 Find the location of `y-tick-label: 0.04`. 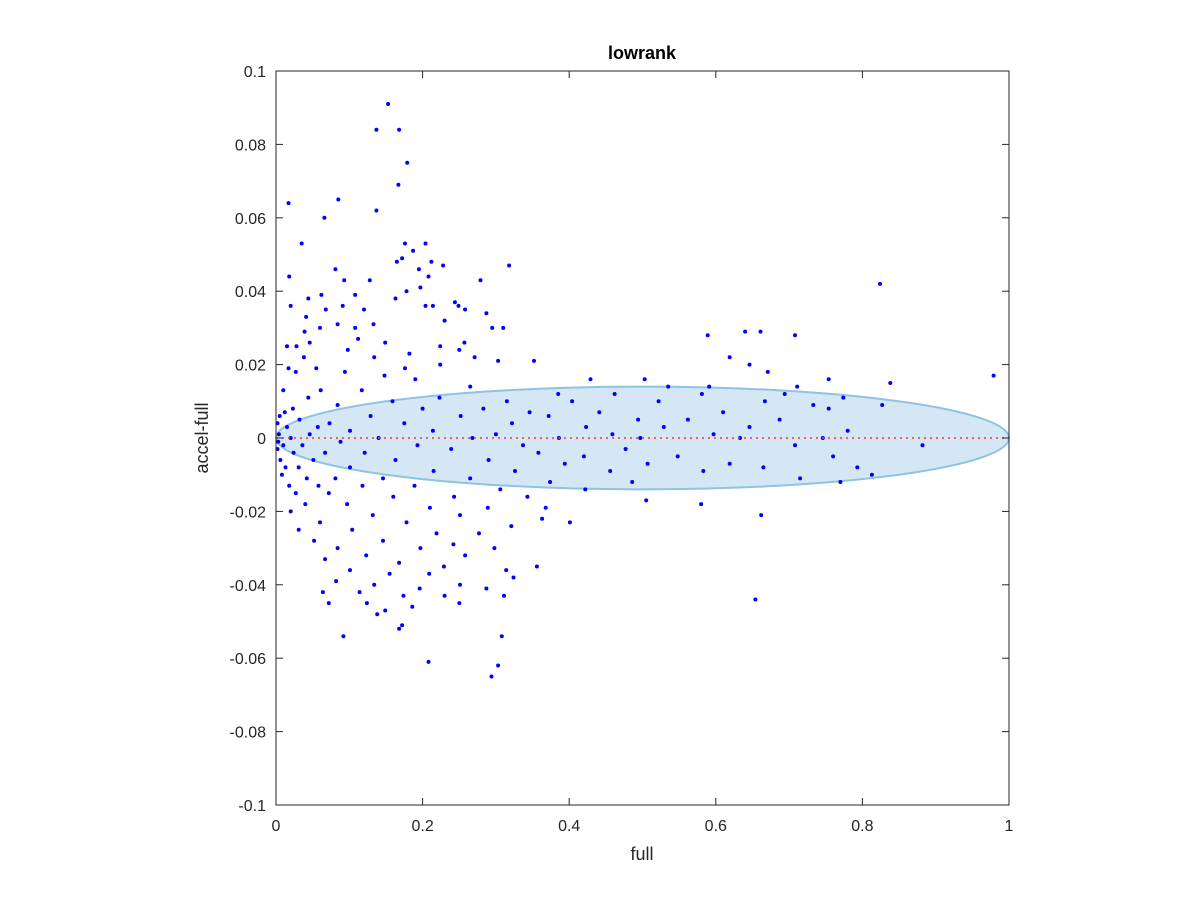

y-tick-label: 0.04 is located at coordinates (250, 292).